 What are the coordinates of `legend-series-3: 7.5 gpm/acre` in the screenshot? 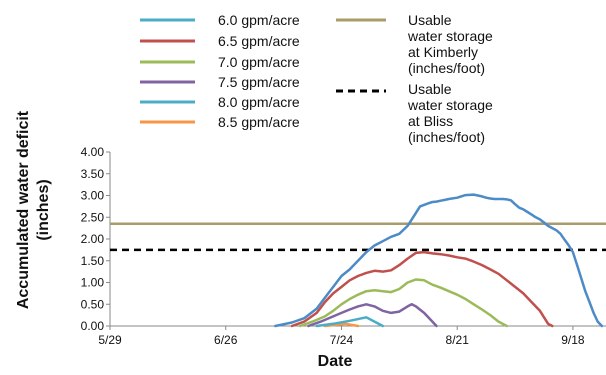 It's located at (220, 82).